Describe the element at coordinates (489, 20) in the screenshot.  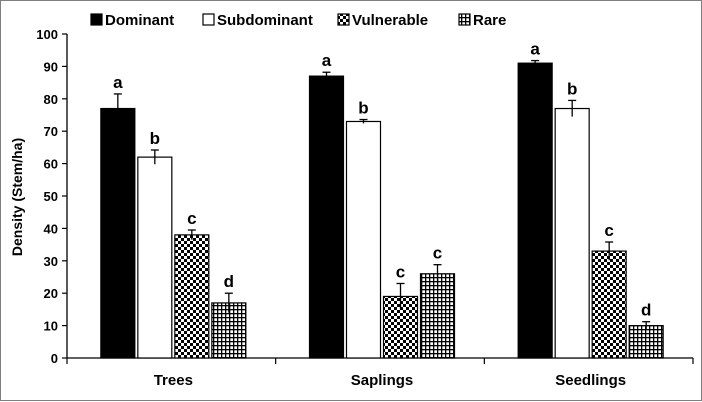
I see `legend-label-rare: Rare` at that location.